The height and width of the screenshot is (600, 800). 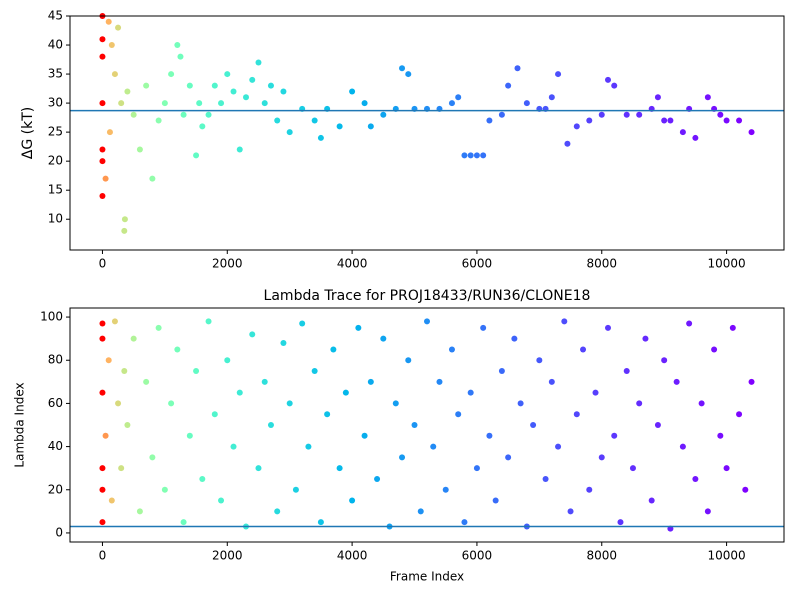 What do you see at coordinates (227, 264) in the screenshot?
I see `x-tick-label: 2000` at bounding box center [227, 264].